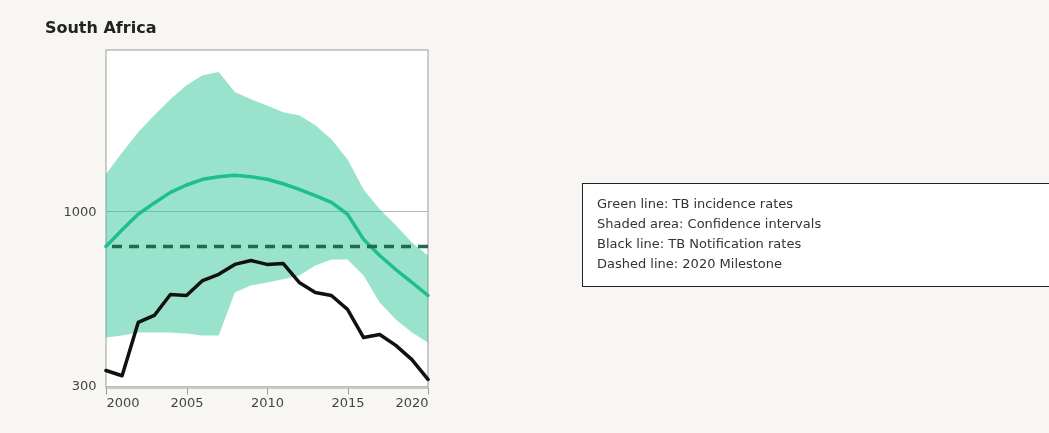  What do you see at coordinates (348, 402) in the screenshot?
I see `x-tick-label: 2015` at bounding box center [348, 402].